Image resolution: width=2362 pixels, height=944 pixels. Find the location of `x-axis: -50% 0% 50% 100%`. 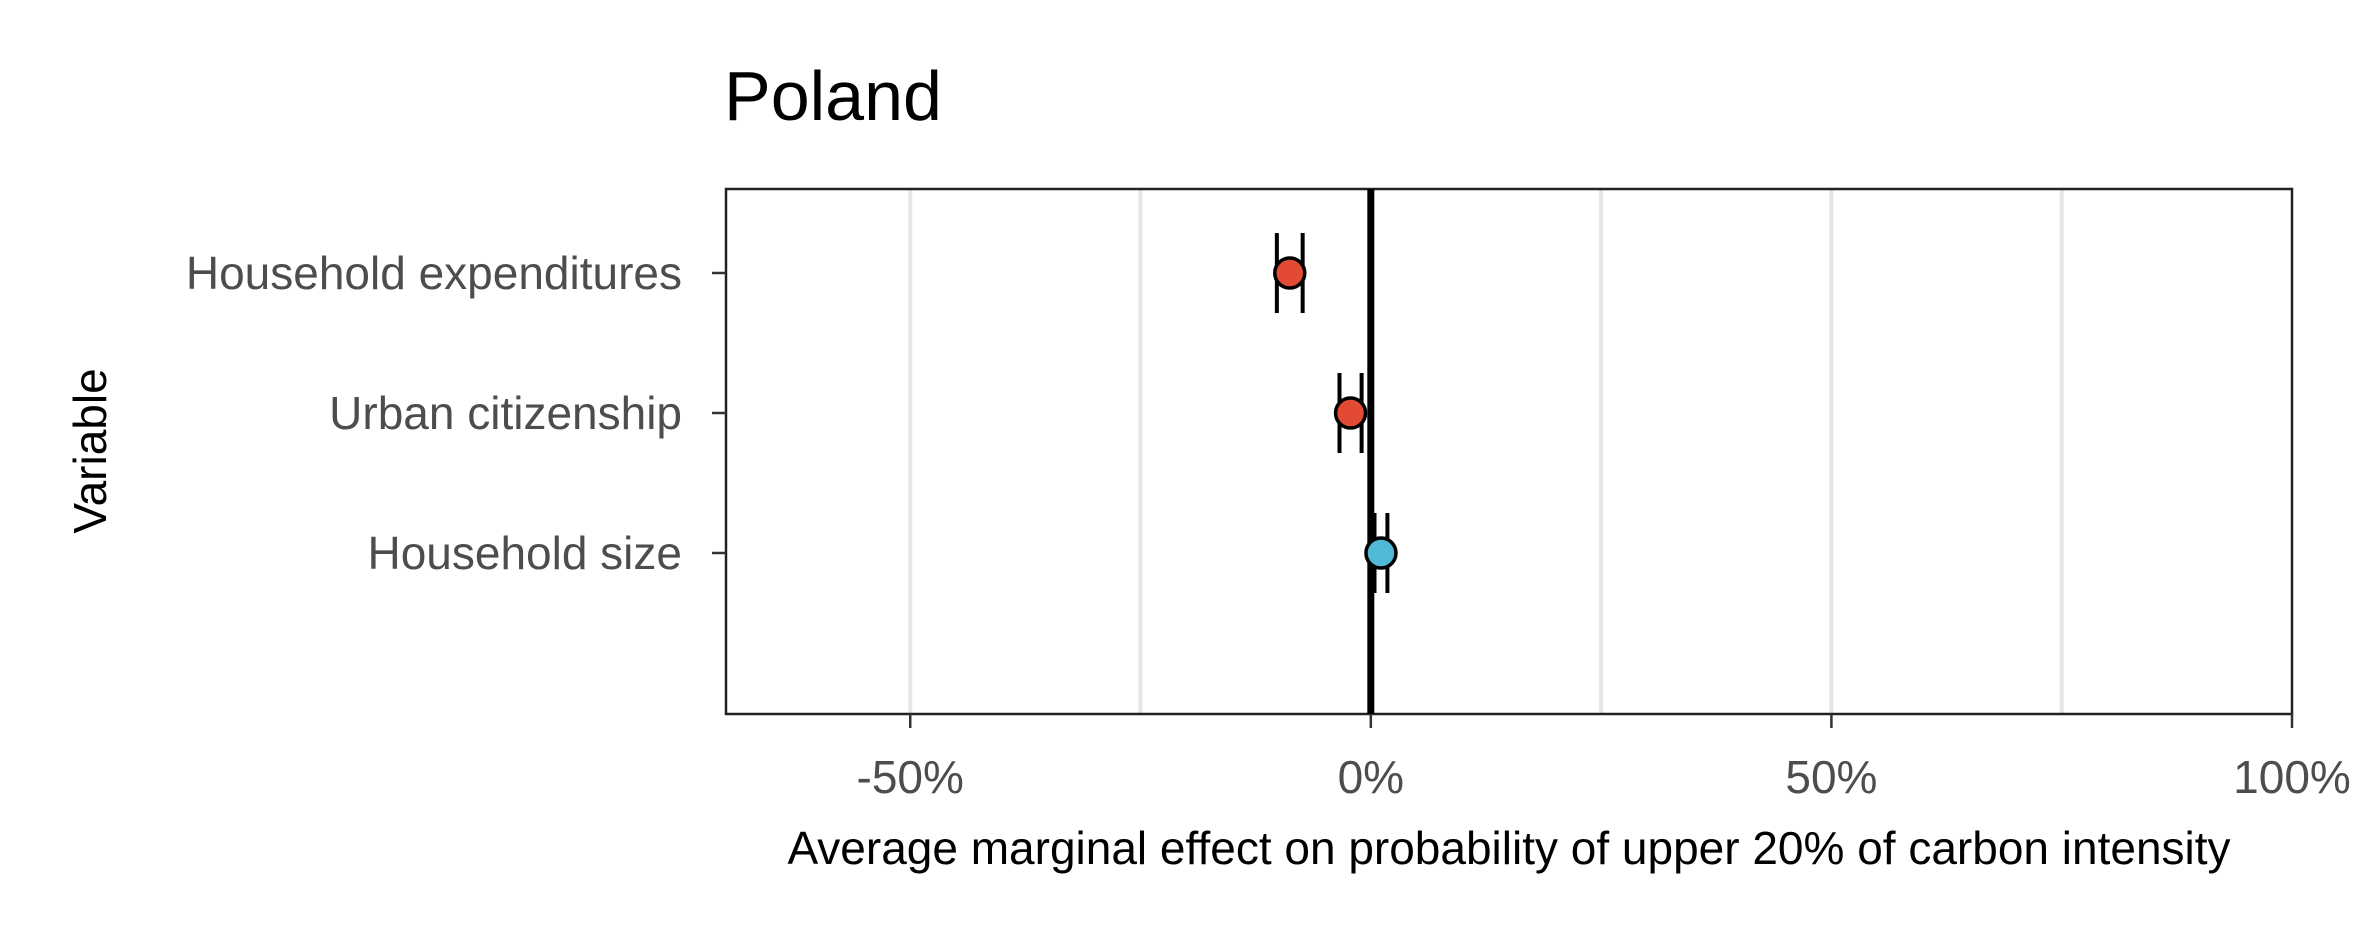

x-axis: -50% 0% 50% 100% is located at coordinates (1604, 758).